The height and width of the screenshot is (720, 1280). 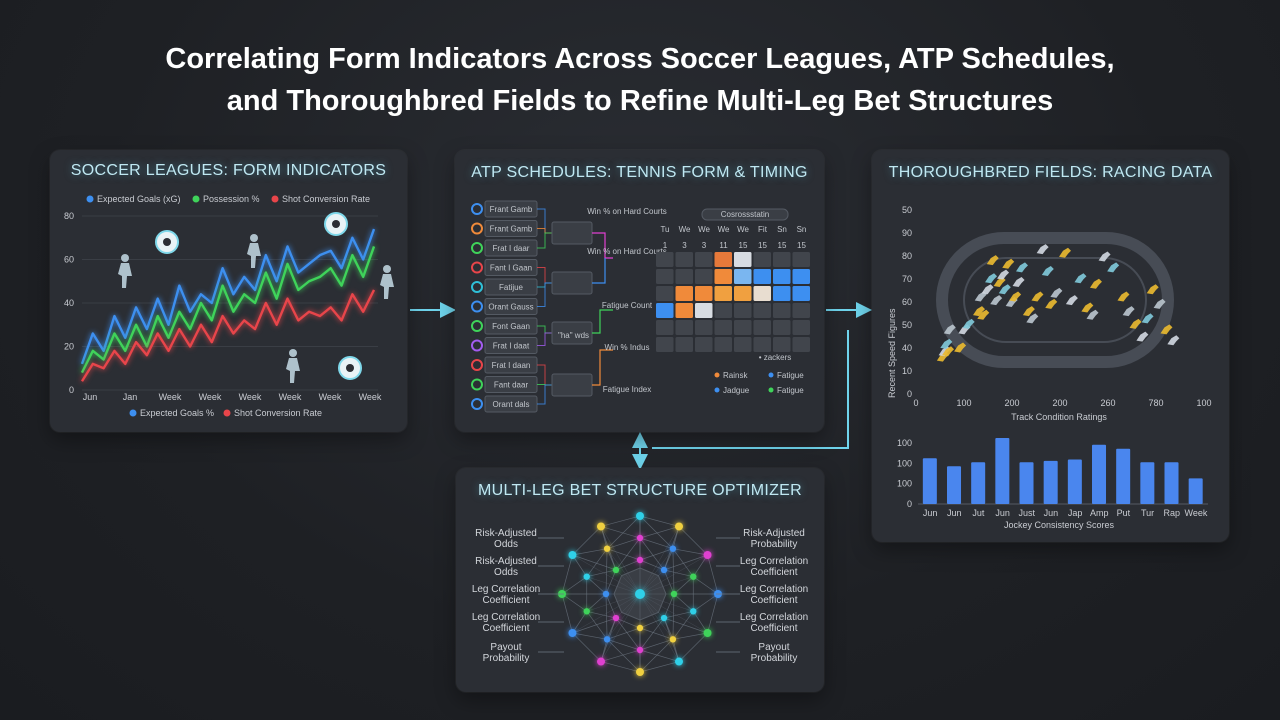 What do you see at coordinates (511, 346) in the screenshot?
I see `bracket-label: Frat I daat` at bounding box center [511, 346].